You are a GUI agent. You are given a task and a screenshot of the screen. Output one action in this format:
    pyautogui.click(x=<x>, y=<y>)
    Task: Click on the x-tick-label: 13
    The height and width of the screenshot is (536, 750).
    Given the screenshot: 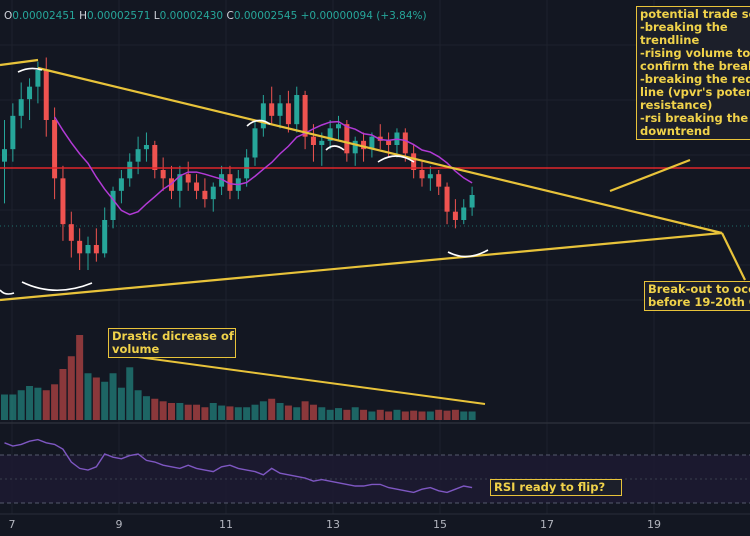 What is the action you would take?
    pyautogui.click(x=333, y=524)
    